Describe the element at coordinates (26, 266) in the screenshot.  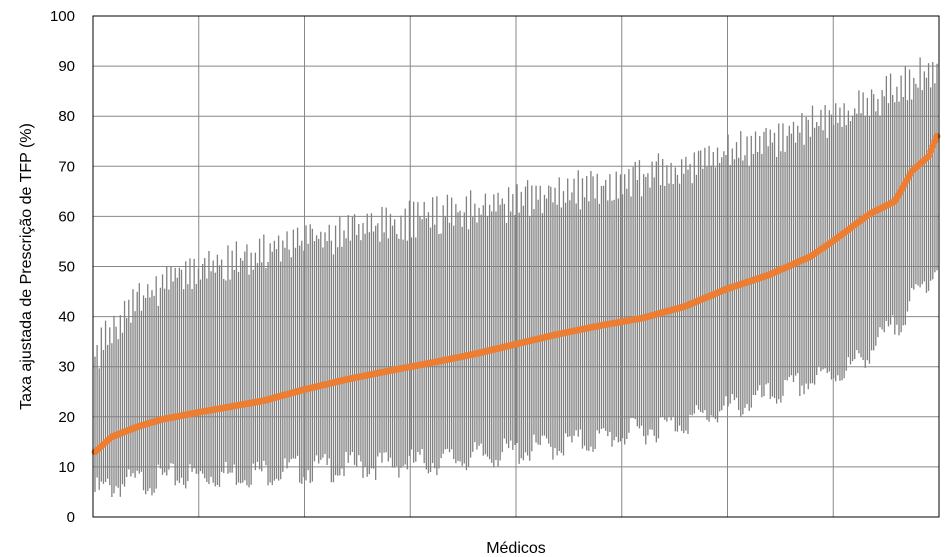
I see `y-axis-title: Taxa ajustada de Prescrição de TFP (%)` at that location.